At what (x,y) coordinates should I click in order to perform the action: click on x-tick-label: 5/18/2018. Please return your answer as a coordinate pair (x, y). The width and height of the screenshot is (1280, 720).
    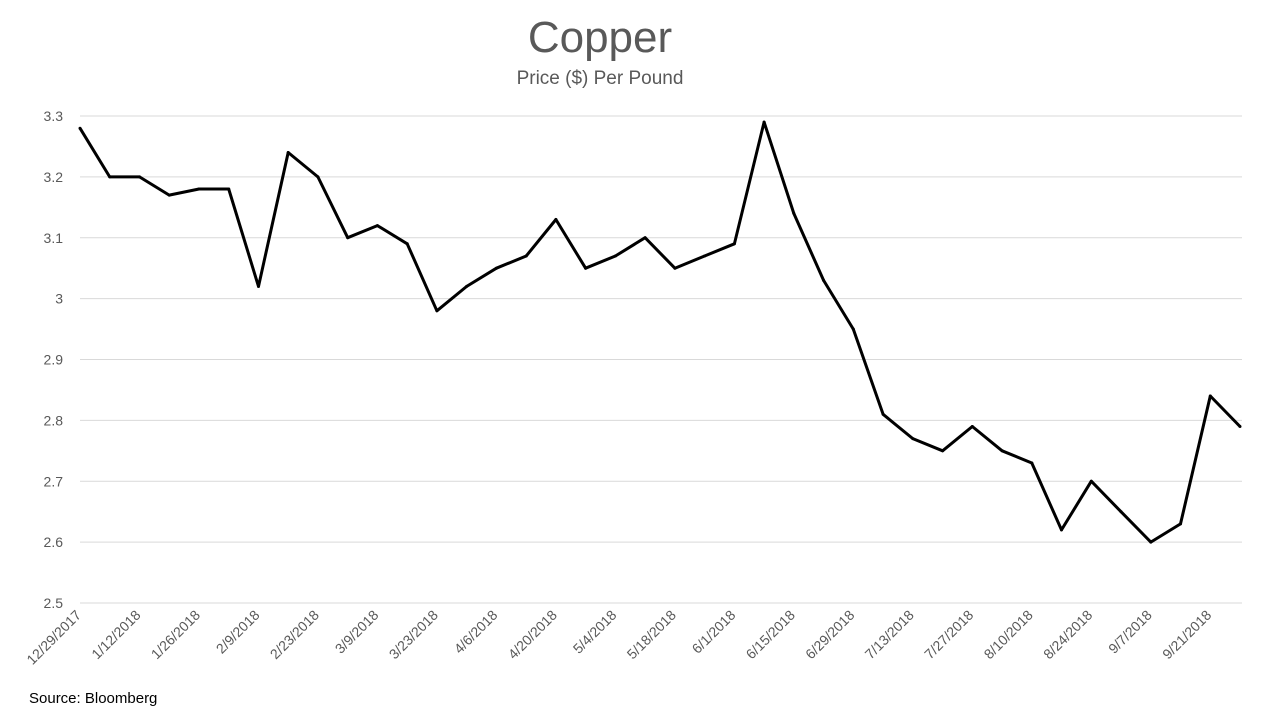
    Looking at the image, I should click on (652, 635).